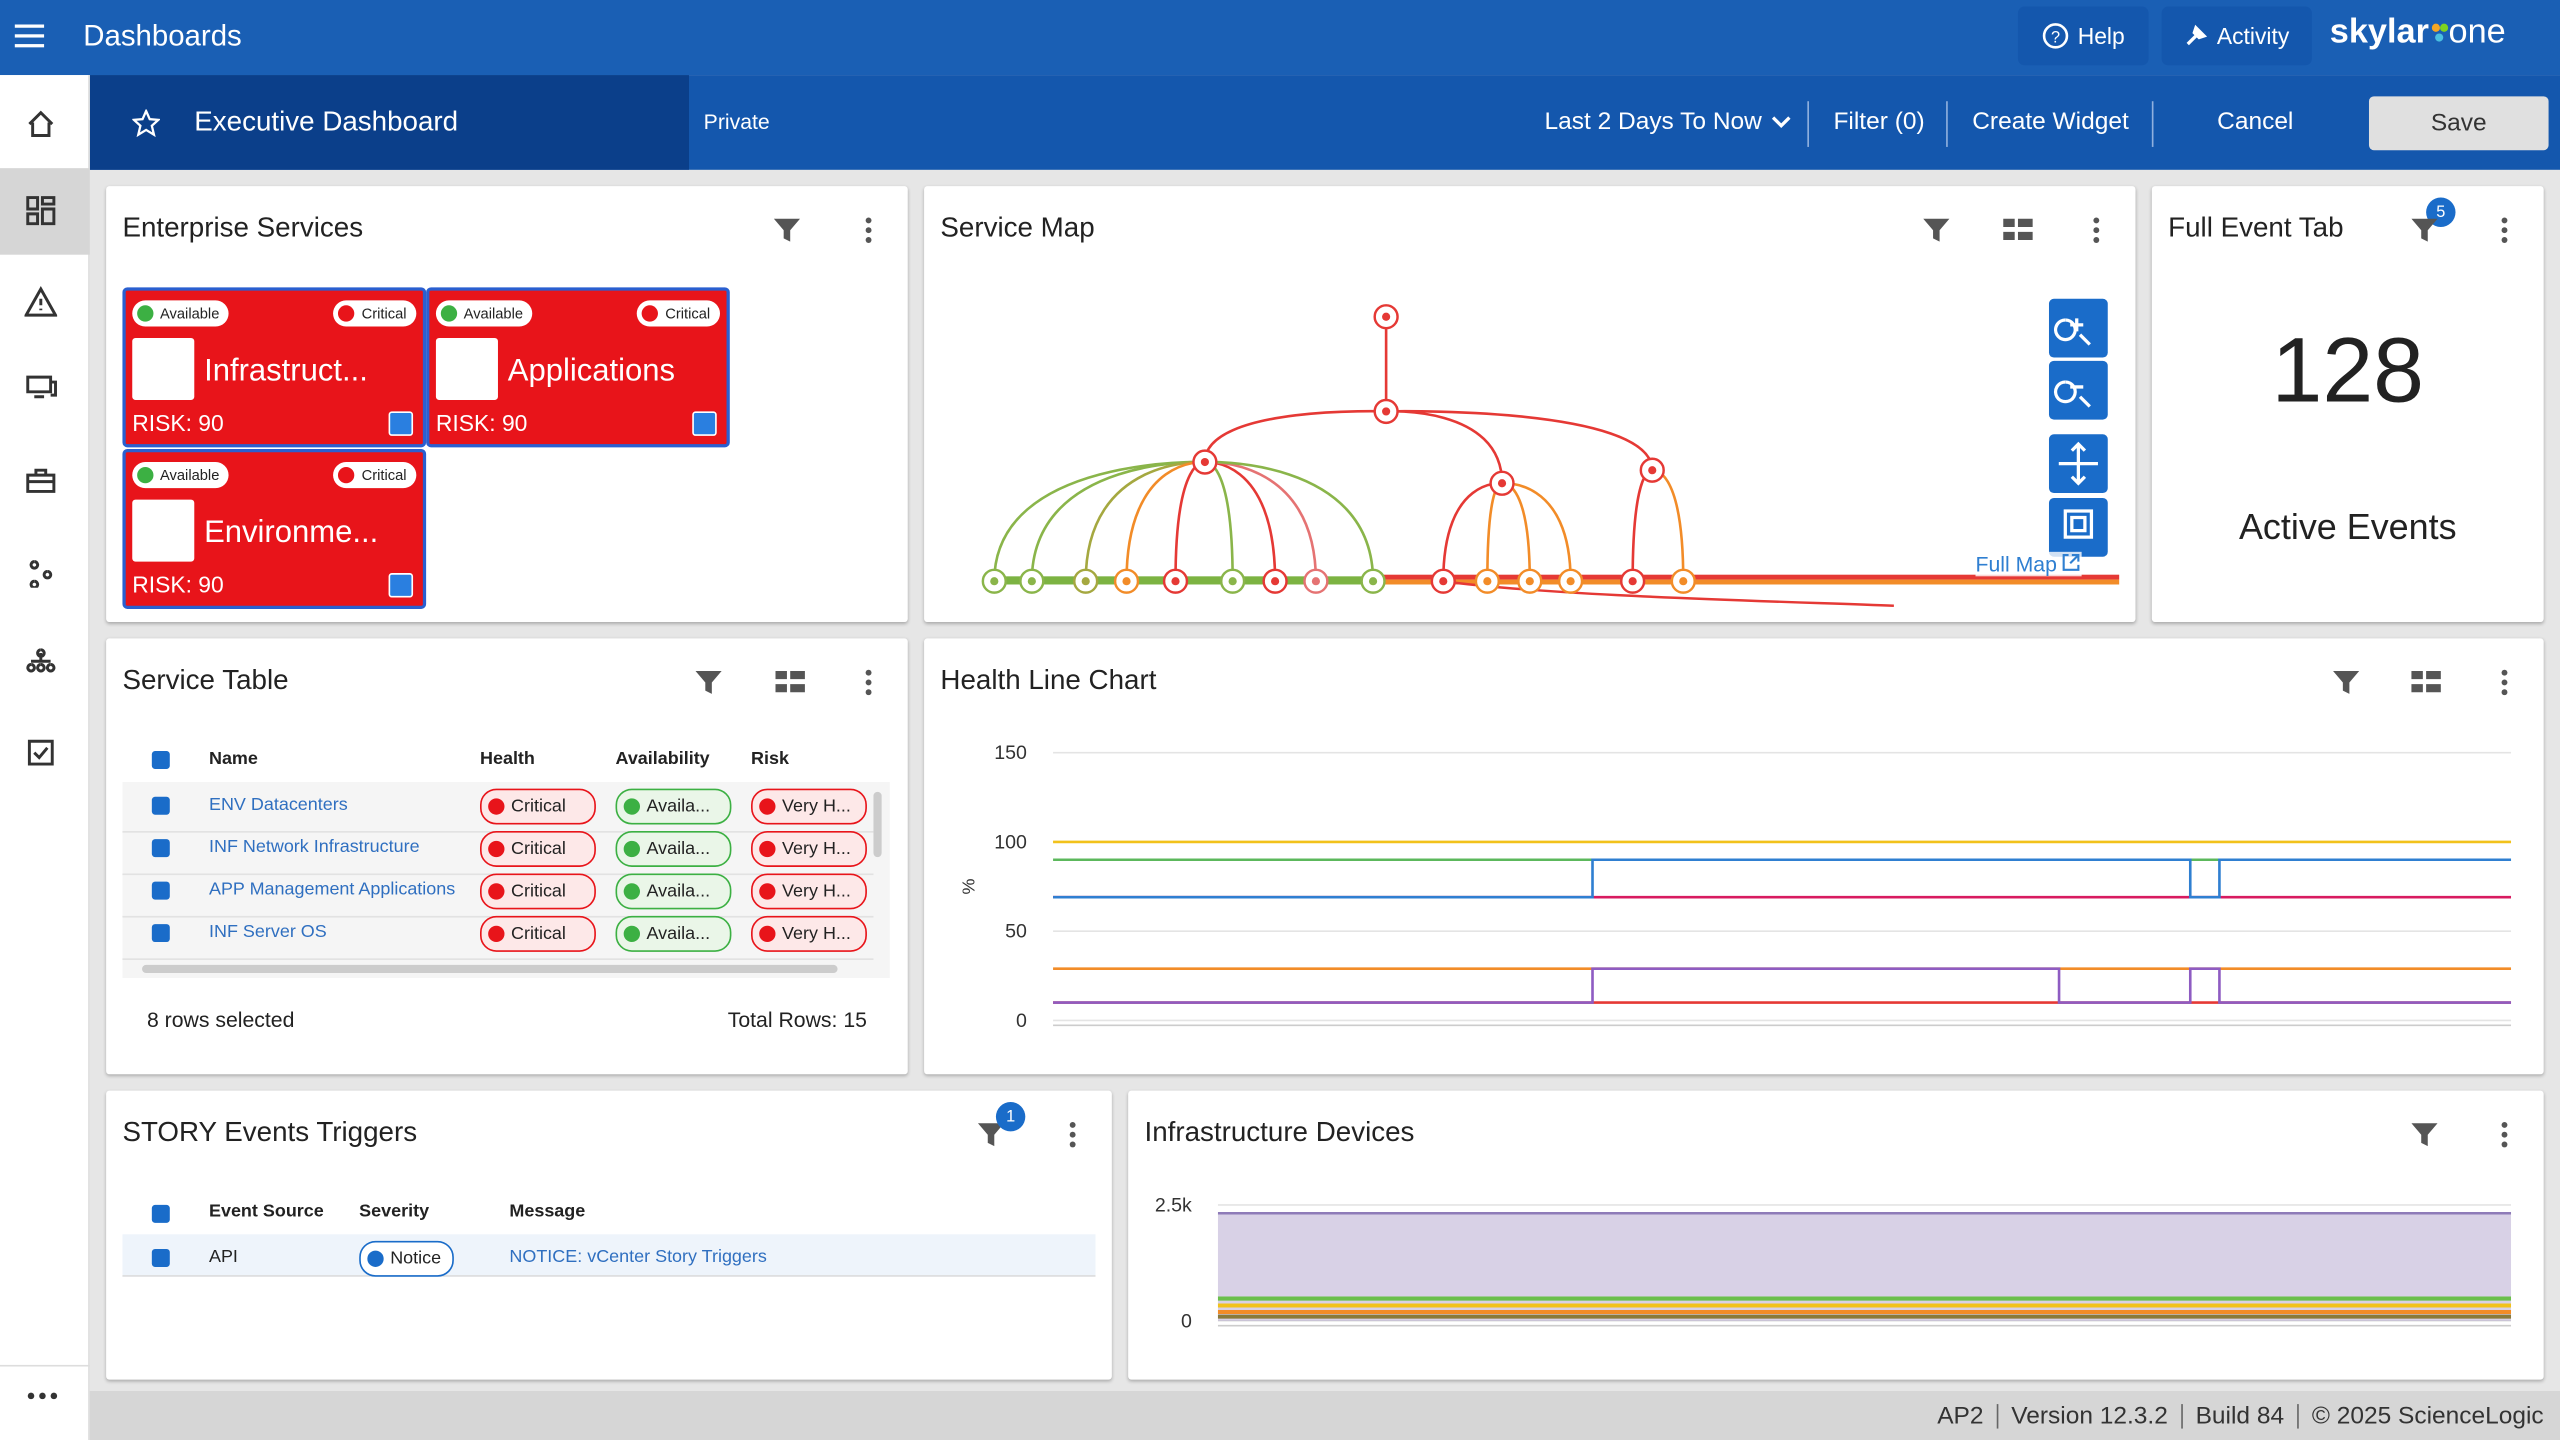 This screenshot has width=2560, height=1440. Describe the element at coordinates (2050, 122) in the screenshot. I see `create-widget-button: Create Widget` at that location.